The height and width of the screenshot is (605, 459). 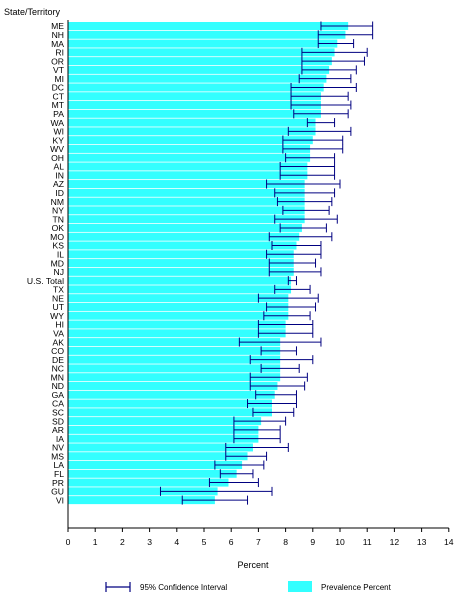 What do you see at coordinates (148, 482) in the screenshot?
I see `bar-pr` at bounding box center [148, 482].